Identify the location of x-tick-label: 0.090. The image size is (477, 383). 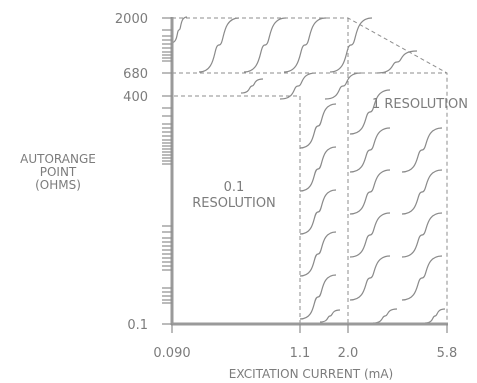
(171, 353).